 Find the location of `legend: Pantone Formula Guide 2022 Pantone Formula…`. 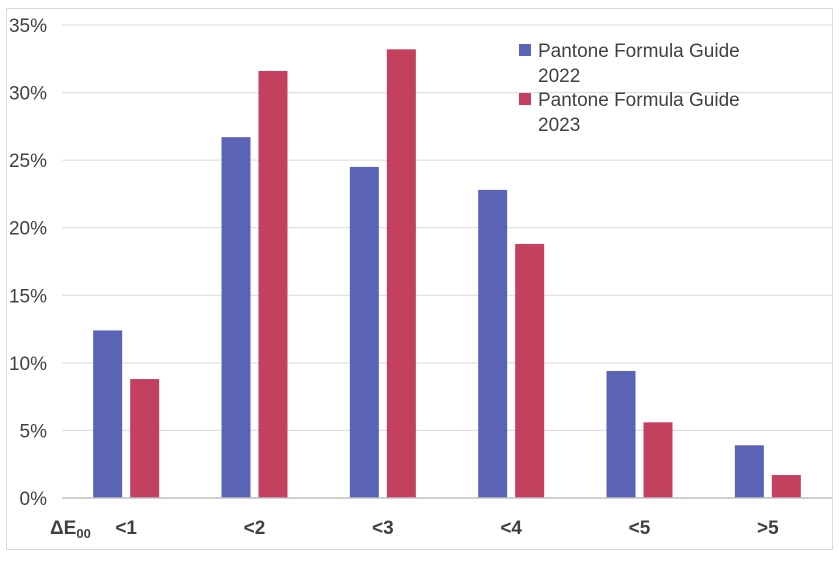

legend: Pantone Formula Guide 2022 Pantone Formula… is located at coordinates (629, 88).